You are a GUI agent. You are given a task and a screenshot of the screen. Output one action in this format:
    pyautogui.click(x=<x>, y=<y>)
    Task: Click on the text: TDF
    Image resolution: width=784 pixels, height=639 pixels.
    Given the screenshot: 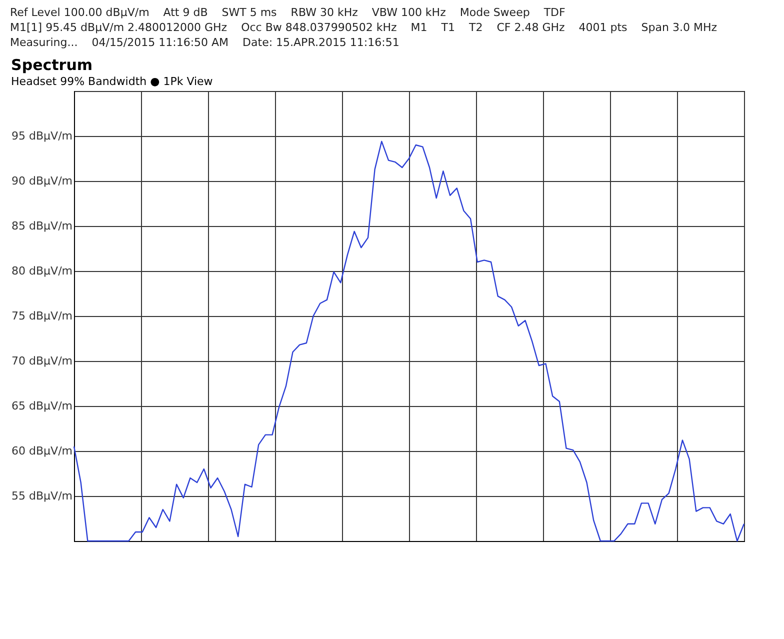 What is the action you would take?
    pyautogui.click(x=555, y=12)
    